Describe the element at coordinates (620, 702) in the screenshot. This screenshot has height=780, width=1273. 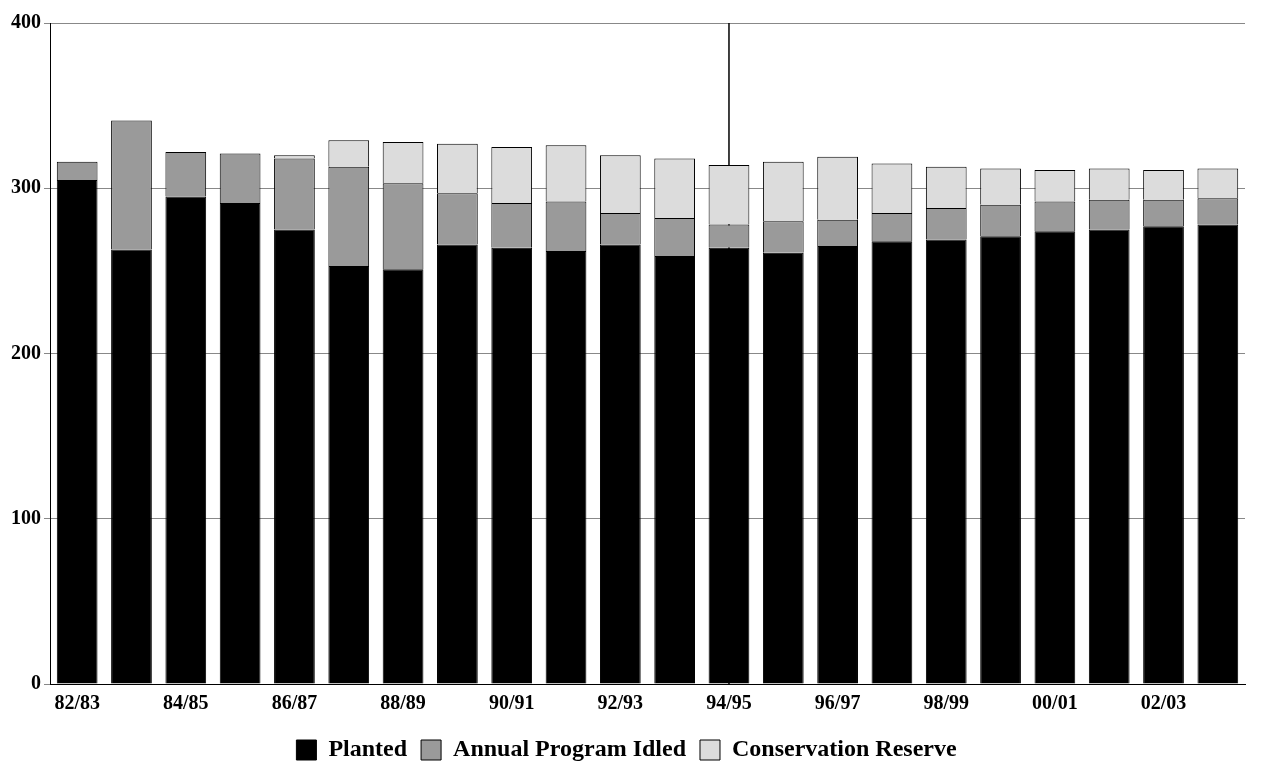
I see `x-tick-label: 92/93` at that location.